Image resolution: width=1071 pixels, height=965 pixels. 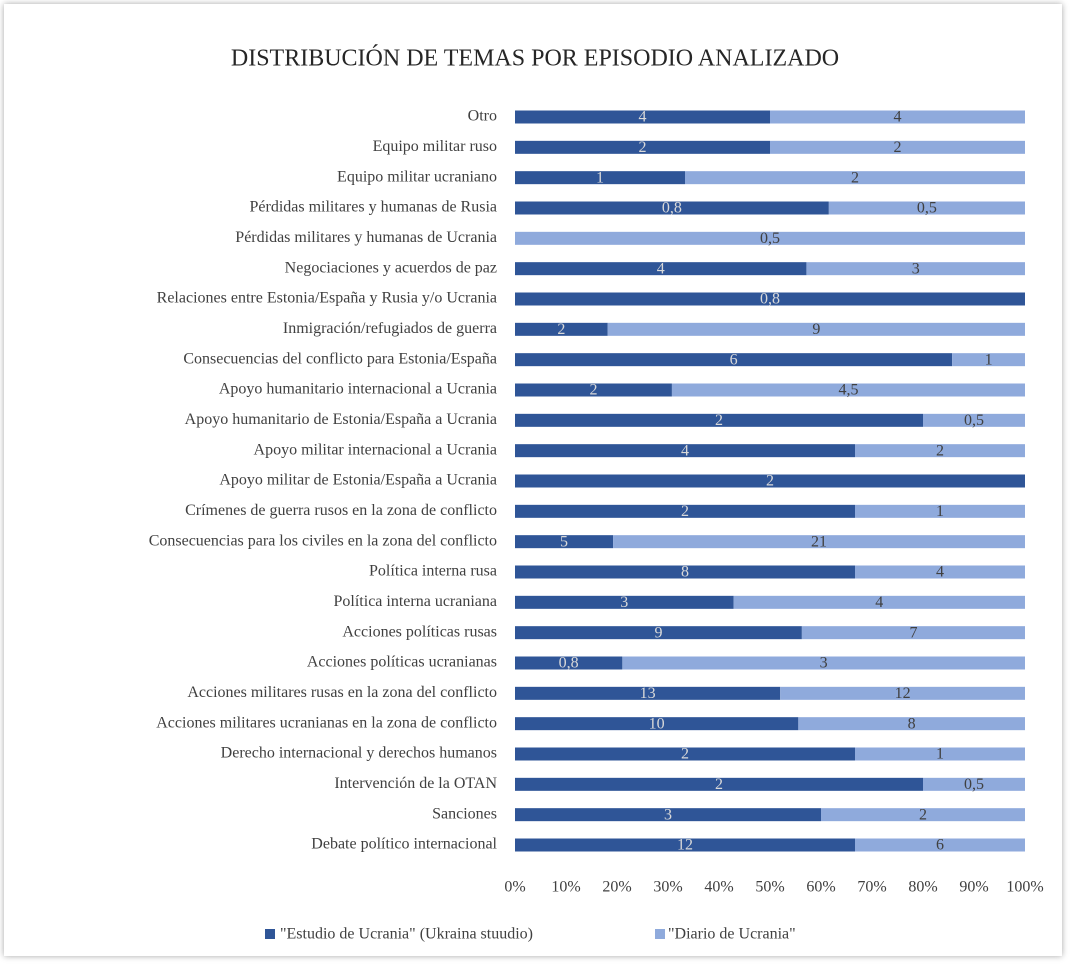 What do you see at coordinates (922, 887) in the screenshot?
I see `x-tick-label: 80%` at bounding box center [922, 887].